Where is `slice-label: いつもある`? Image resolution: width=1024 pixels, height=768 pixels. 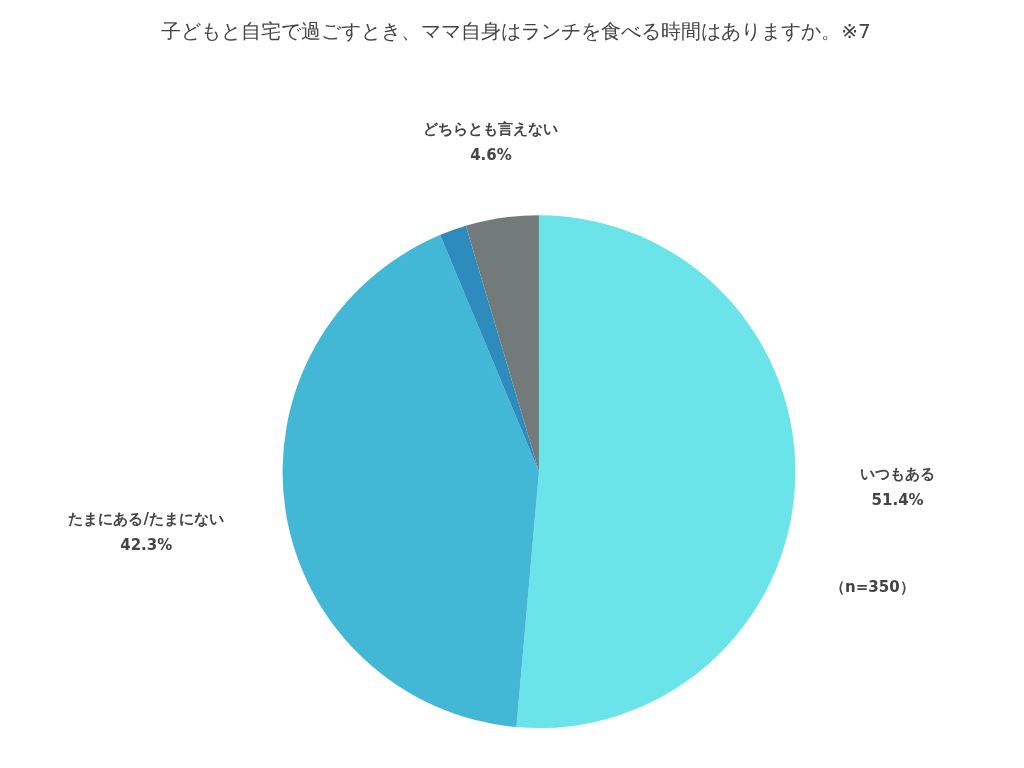 slice-label: いつもある is located at coordinates (898, 474).